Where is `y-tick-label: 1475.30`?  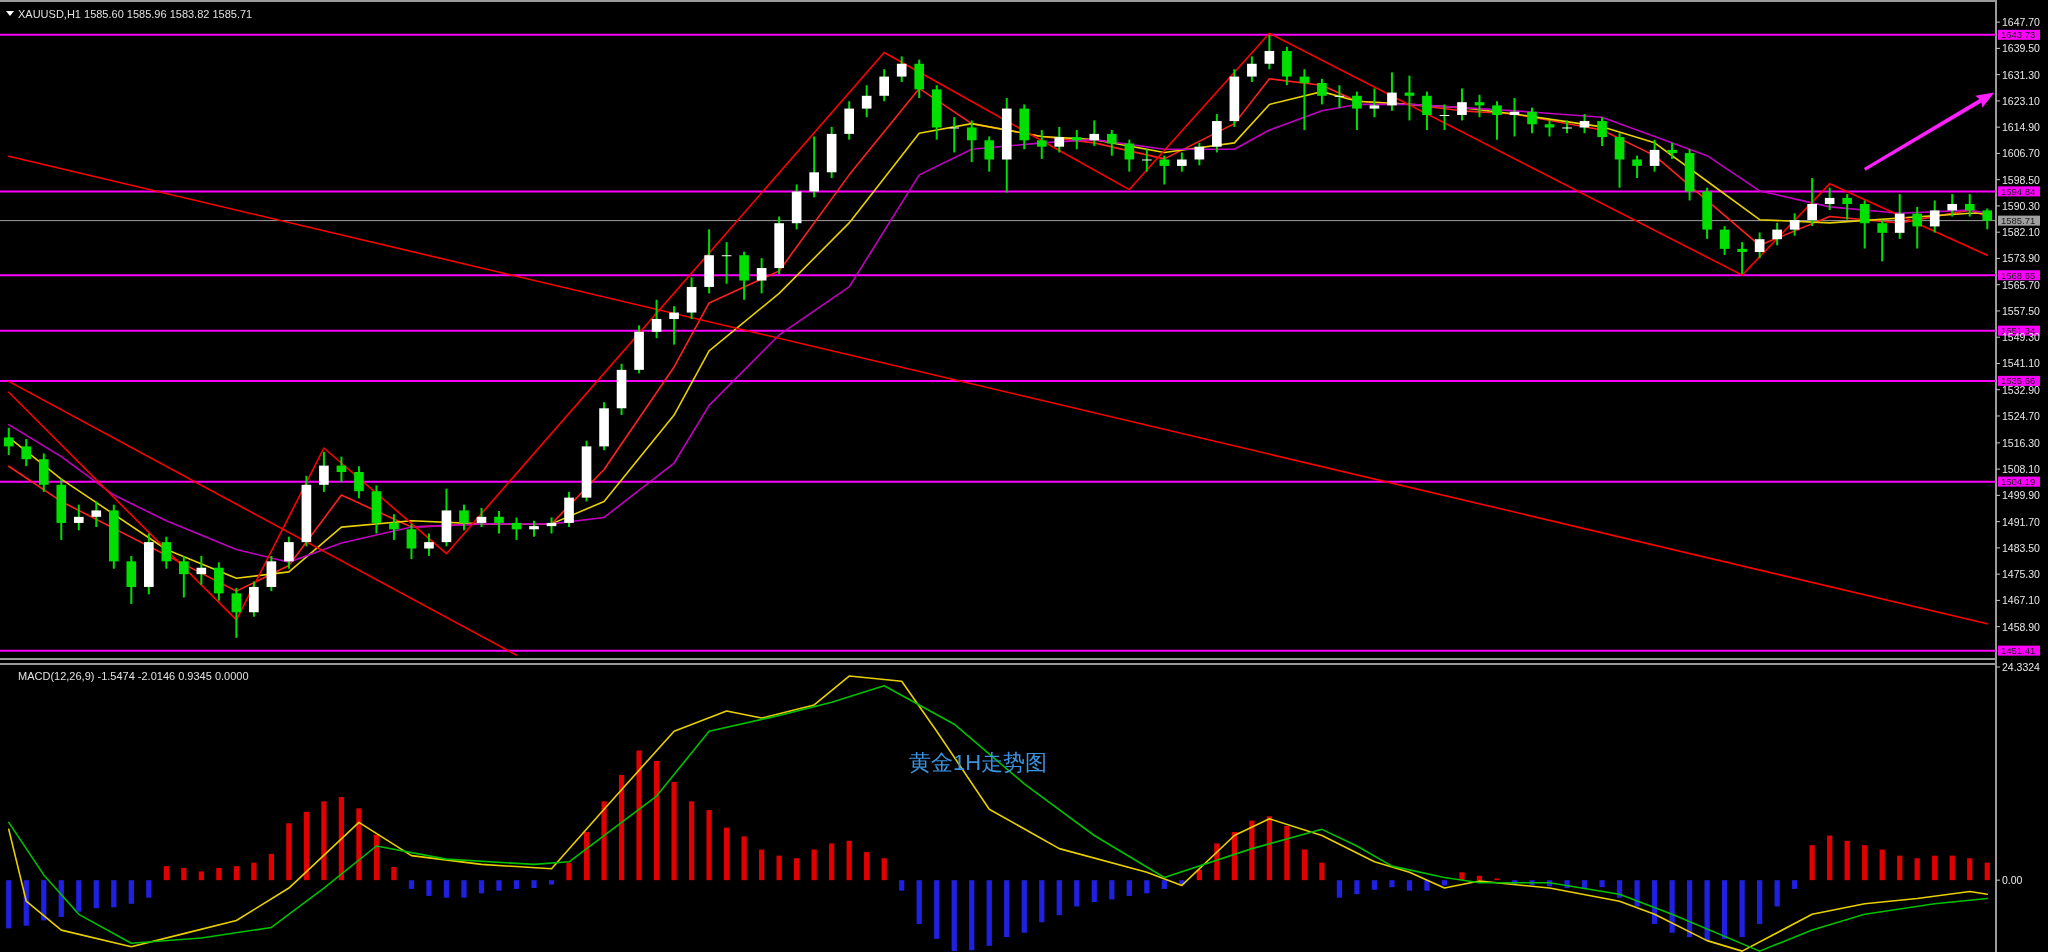 y-tick-label: 1475.30 is located at coordinates (2021, 574).